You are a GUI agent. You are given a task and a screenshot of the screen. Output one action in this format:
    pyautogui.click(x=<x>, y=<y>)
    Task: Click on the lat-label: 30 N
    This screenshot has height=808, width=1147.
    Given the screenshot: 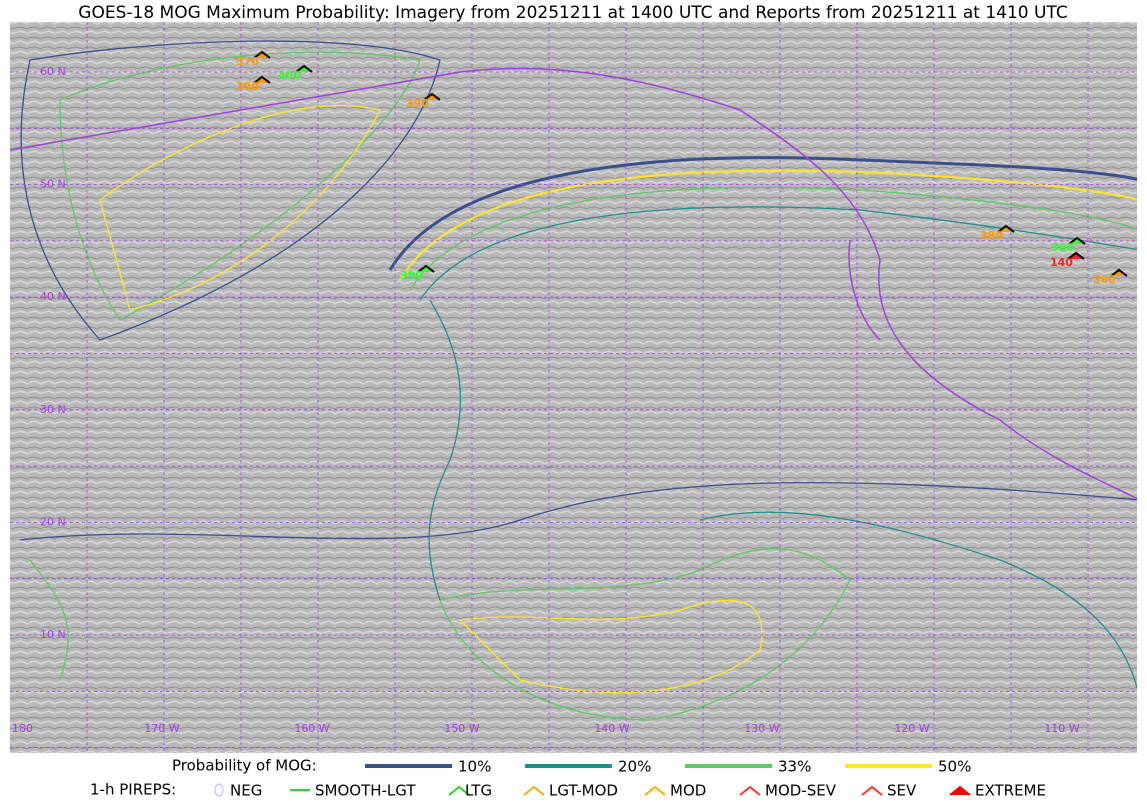 What is the action you would take?
    pyautogui.click(x=53, y=409)
    